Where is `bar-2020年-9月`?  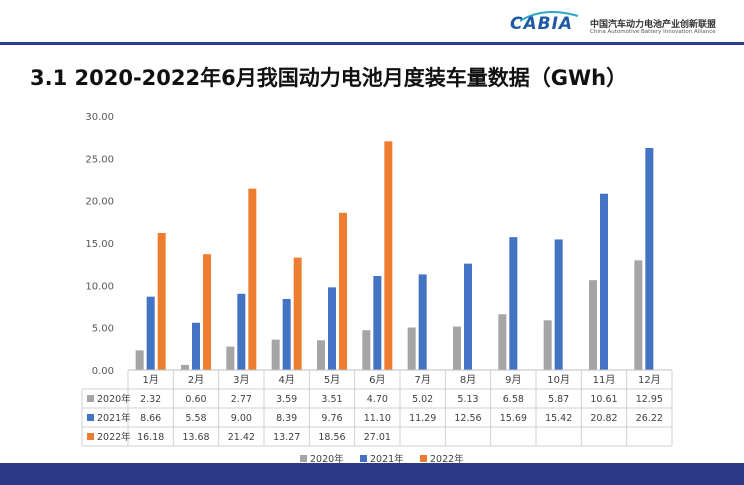
bar-2020年-9月 is located at coordinates (502, 342).